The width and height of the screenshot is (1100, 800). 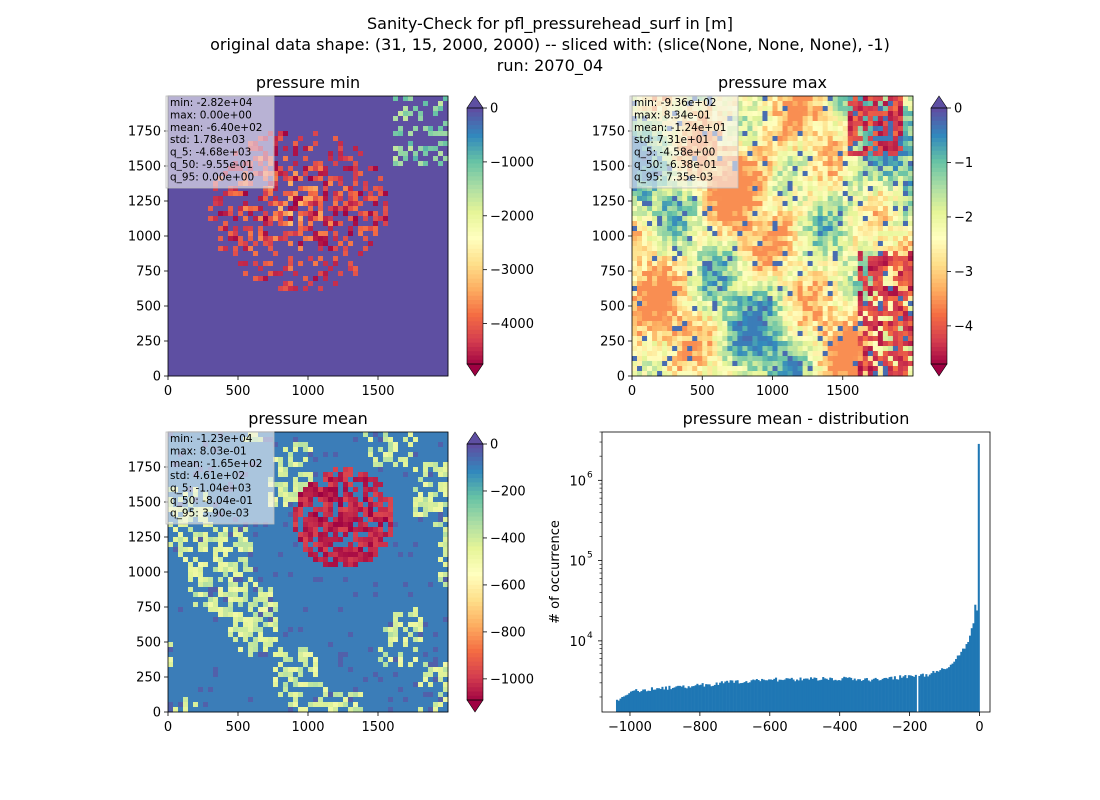 I want to click on heatmap-image, so click(x=308, y=572).